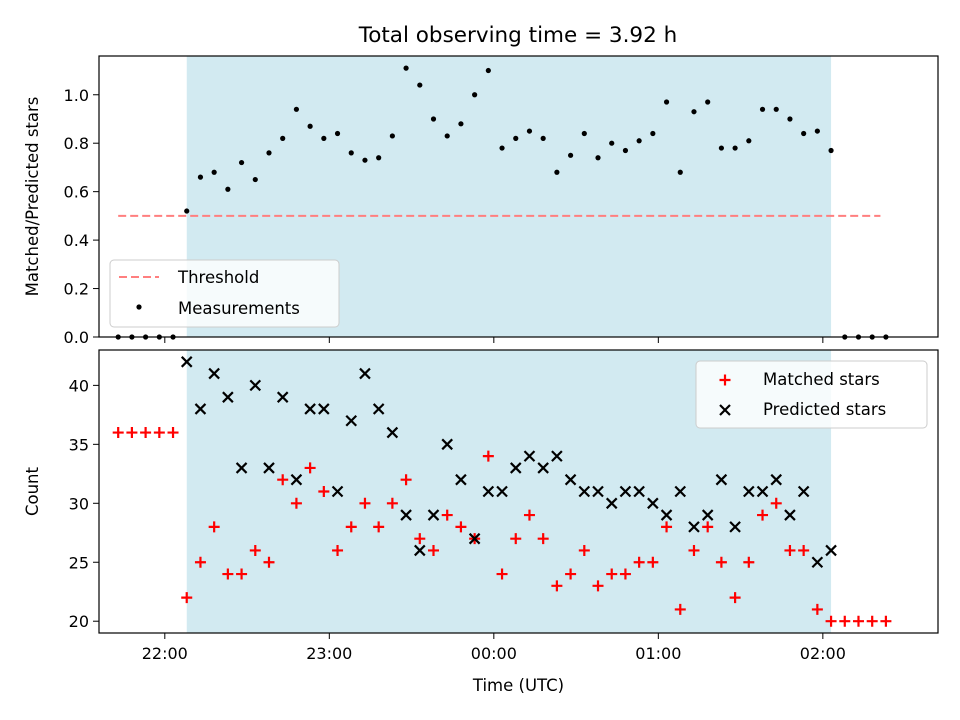 The width and height of the screenshot is (960, 720). Describe the element at coordinates (239, 308) in the screenshot. I see `legend-measurements-label: Measurements` at that location.